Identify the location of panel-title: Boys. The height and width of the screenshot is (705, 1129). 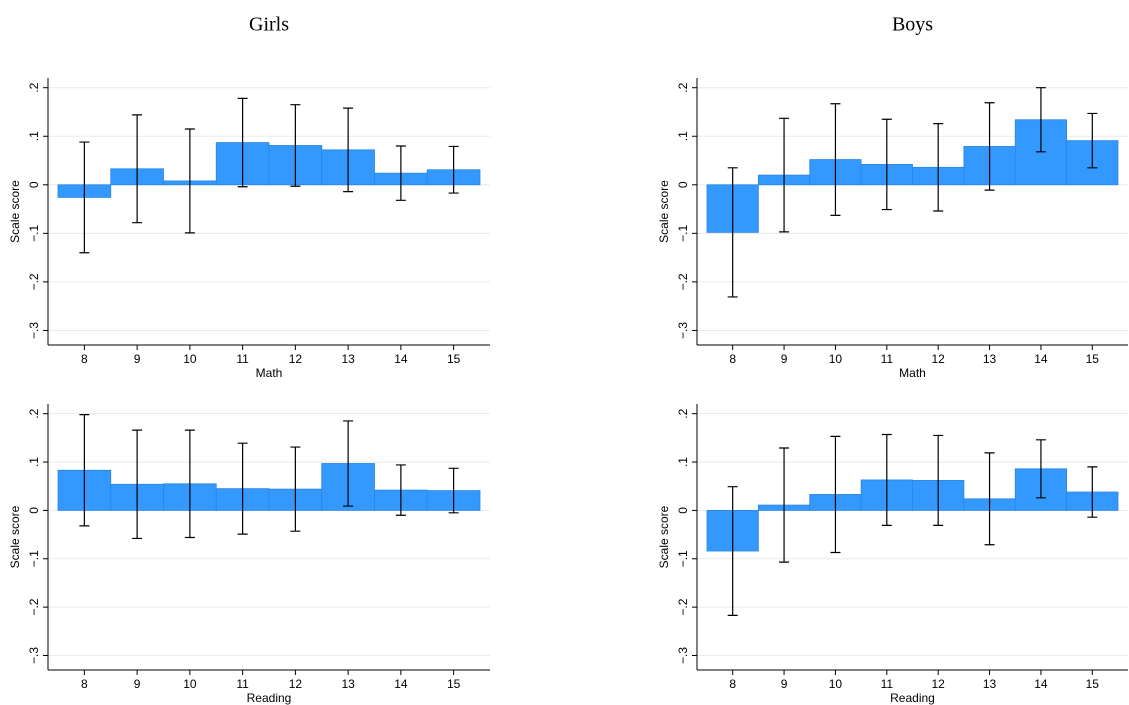
(912, 25).